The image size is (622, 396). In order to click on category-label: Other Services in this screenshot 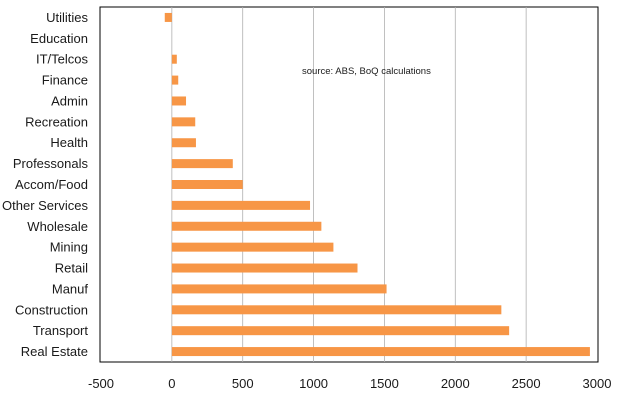, I will do `click(45, 205)`.